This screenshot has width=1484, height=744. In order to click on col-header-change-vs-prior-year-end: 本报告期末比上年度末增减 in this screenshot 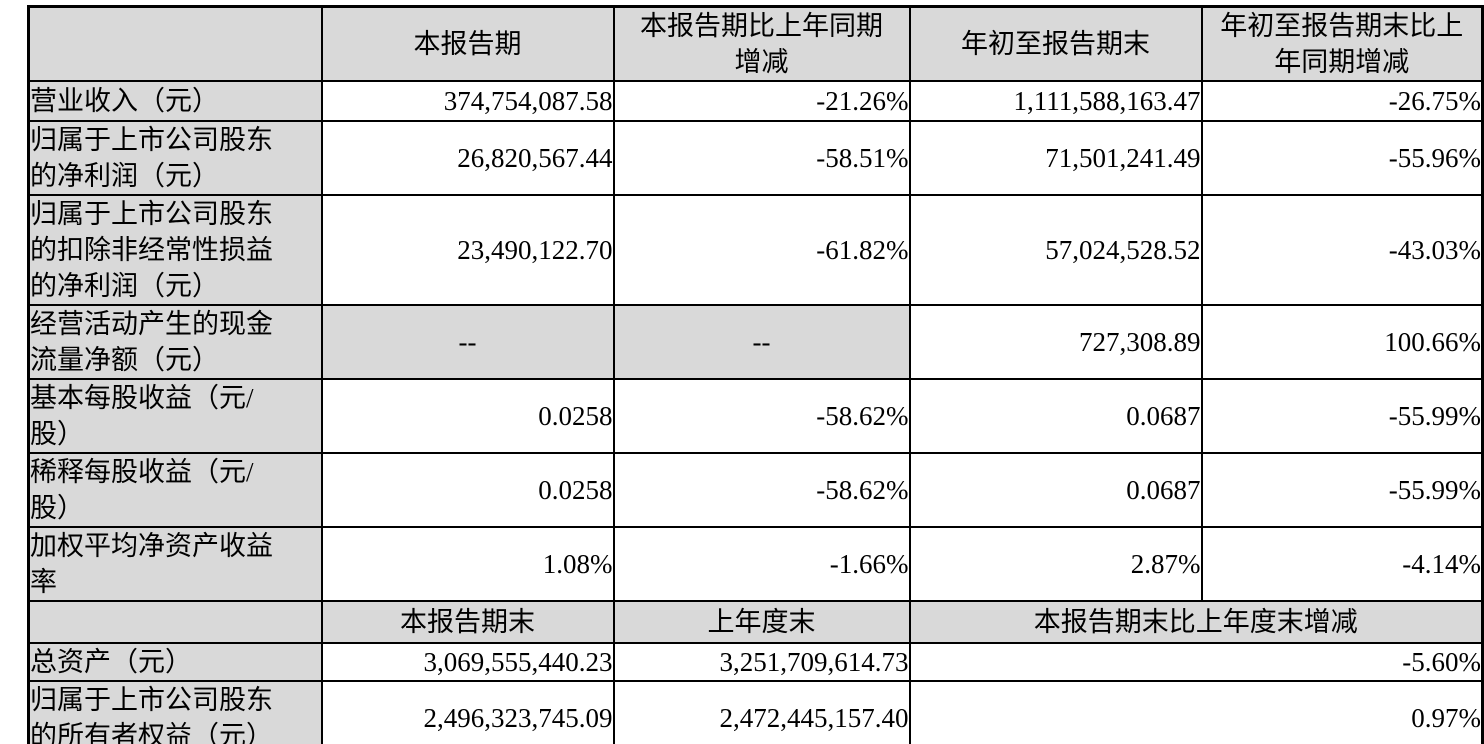, I will do `click(1196, 622)`.